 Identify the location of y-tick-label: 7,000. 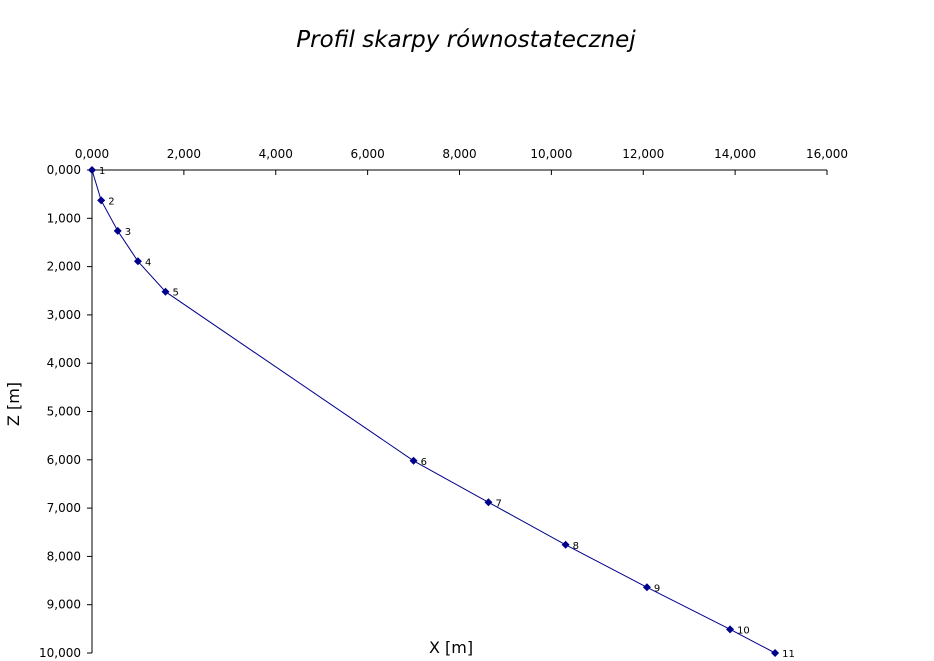
(64, 508).